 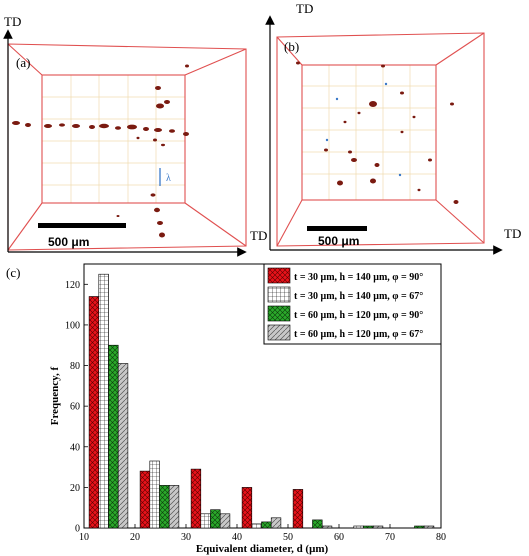 I want to click on panel-b-particles, so click(x=377, y=132).